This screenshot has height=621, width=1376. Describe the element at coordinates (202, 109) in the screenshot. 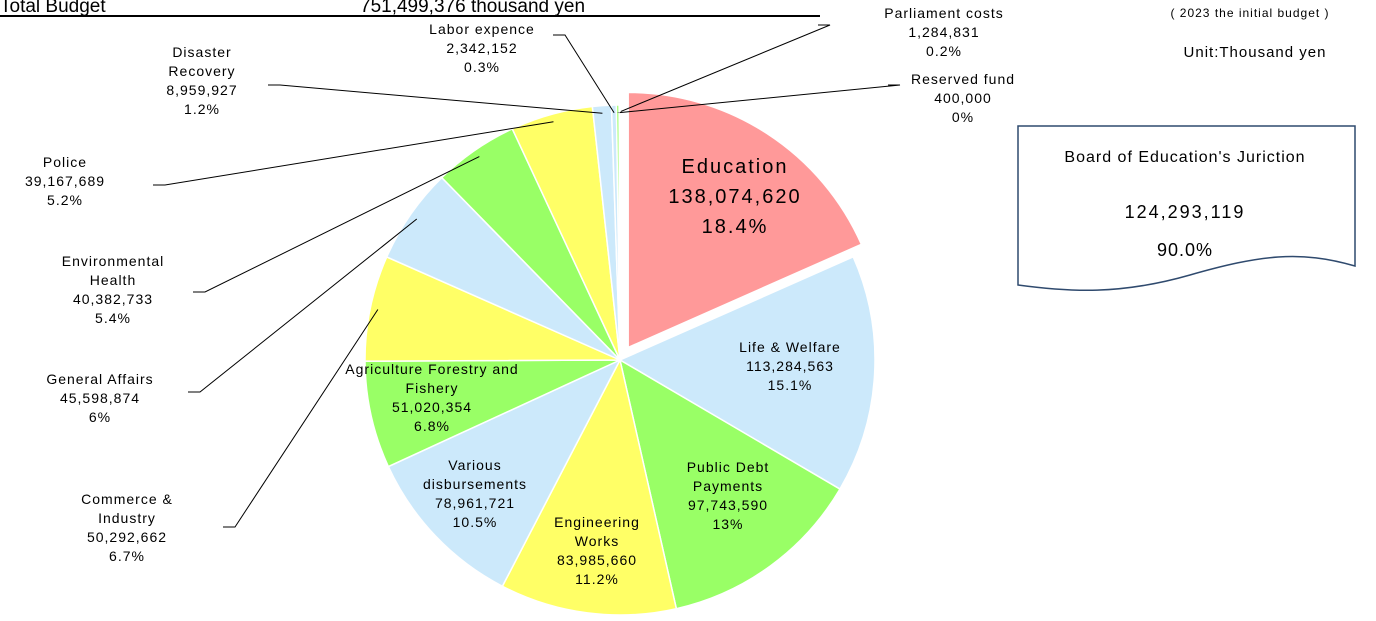

I see `label-percent-labels: 1.2%` at that location.